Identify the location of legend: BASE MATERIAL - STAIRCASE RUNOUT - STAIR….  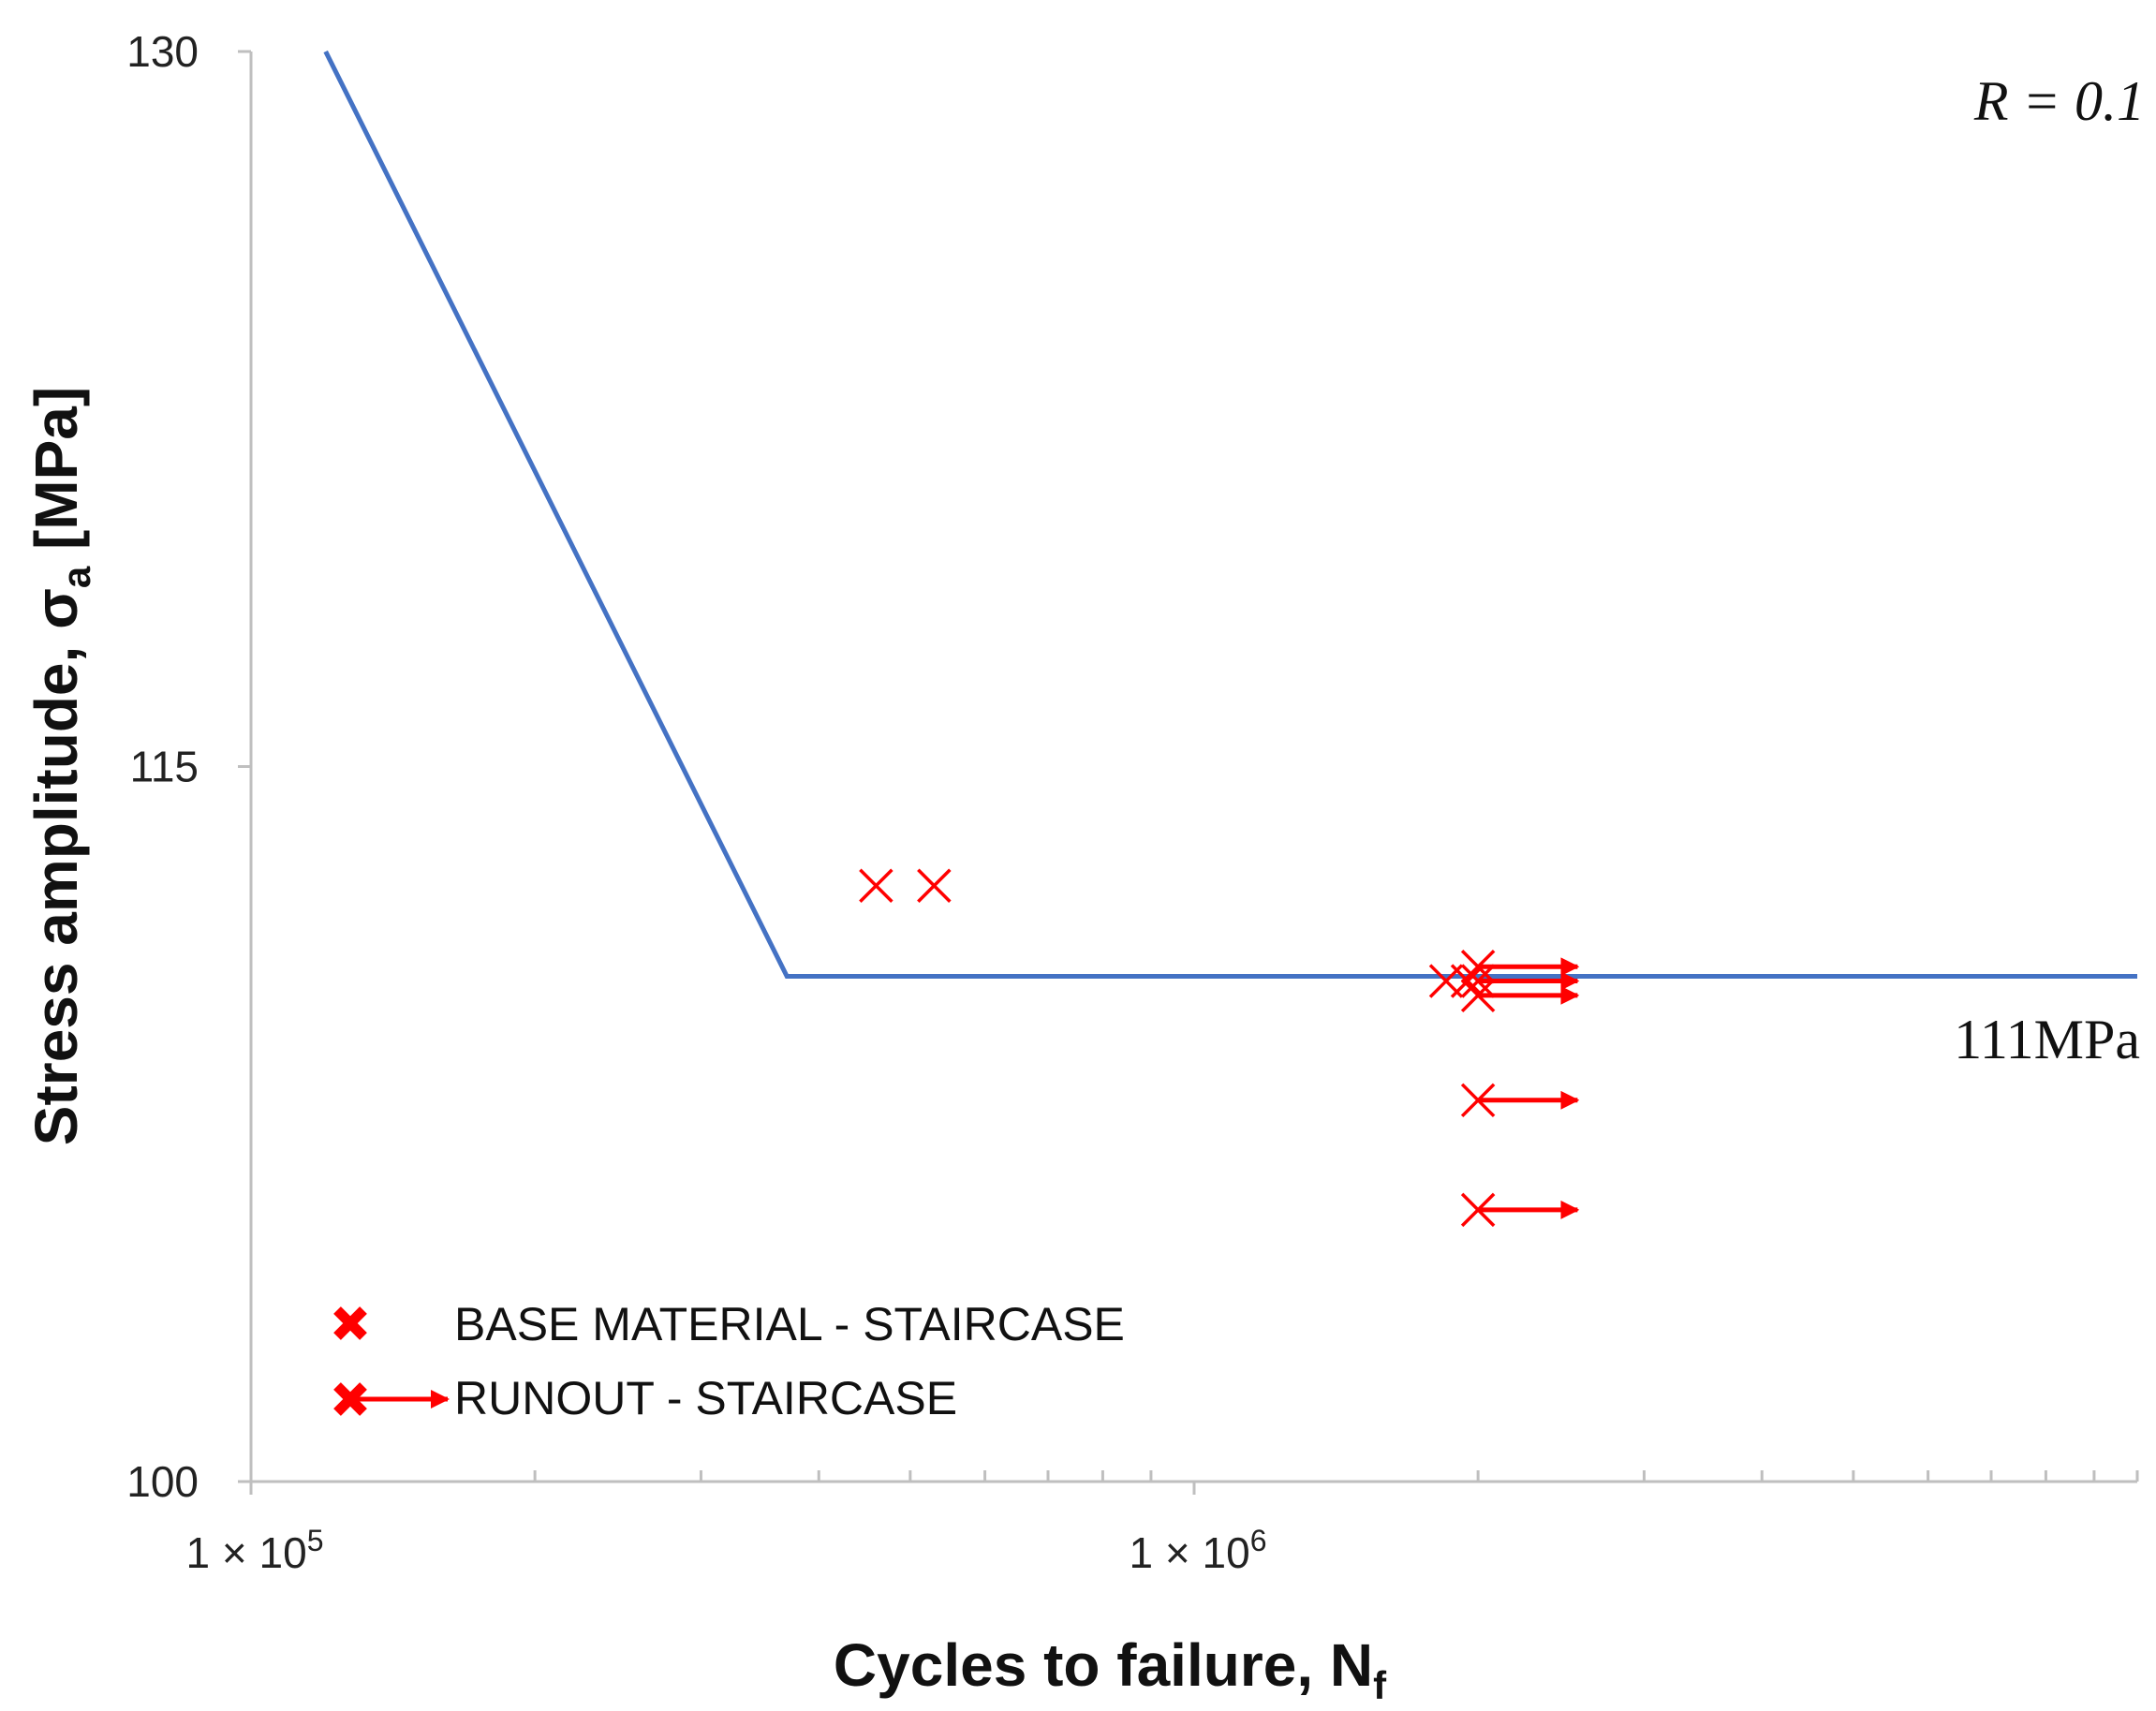
(729, 1361).